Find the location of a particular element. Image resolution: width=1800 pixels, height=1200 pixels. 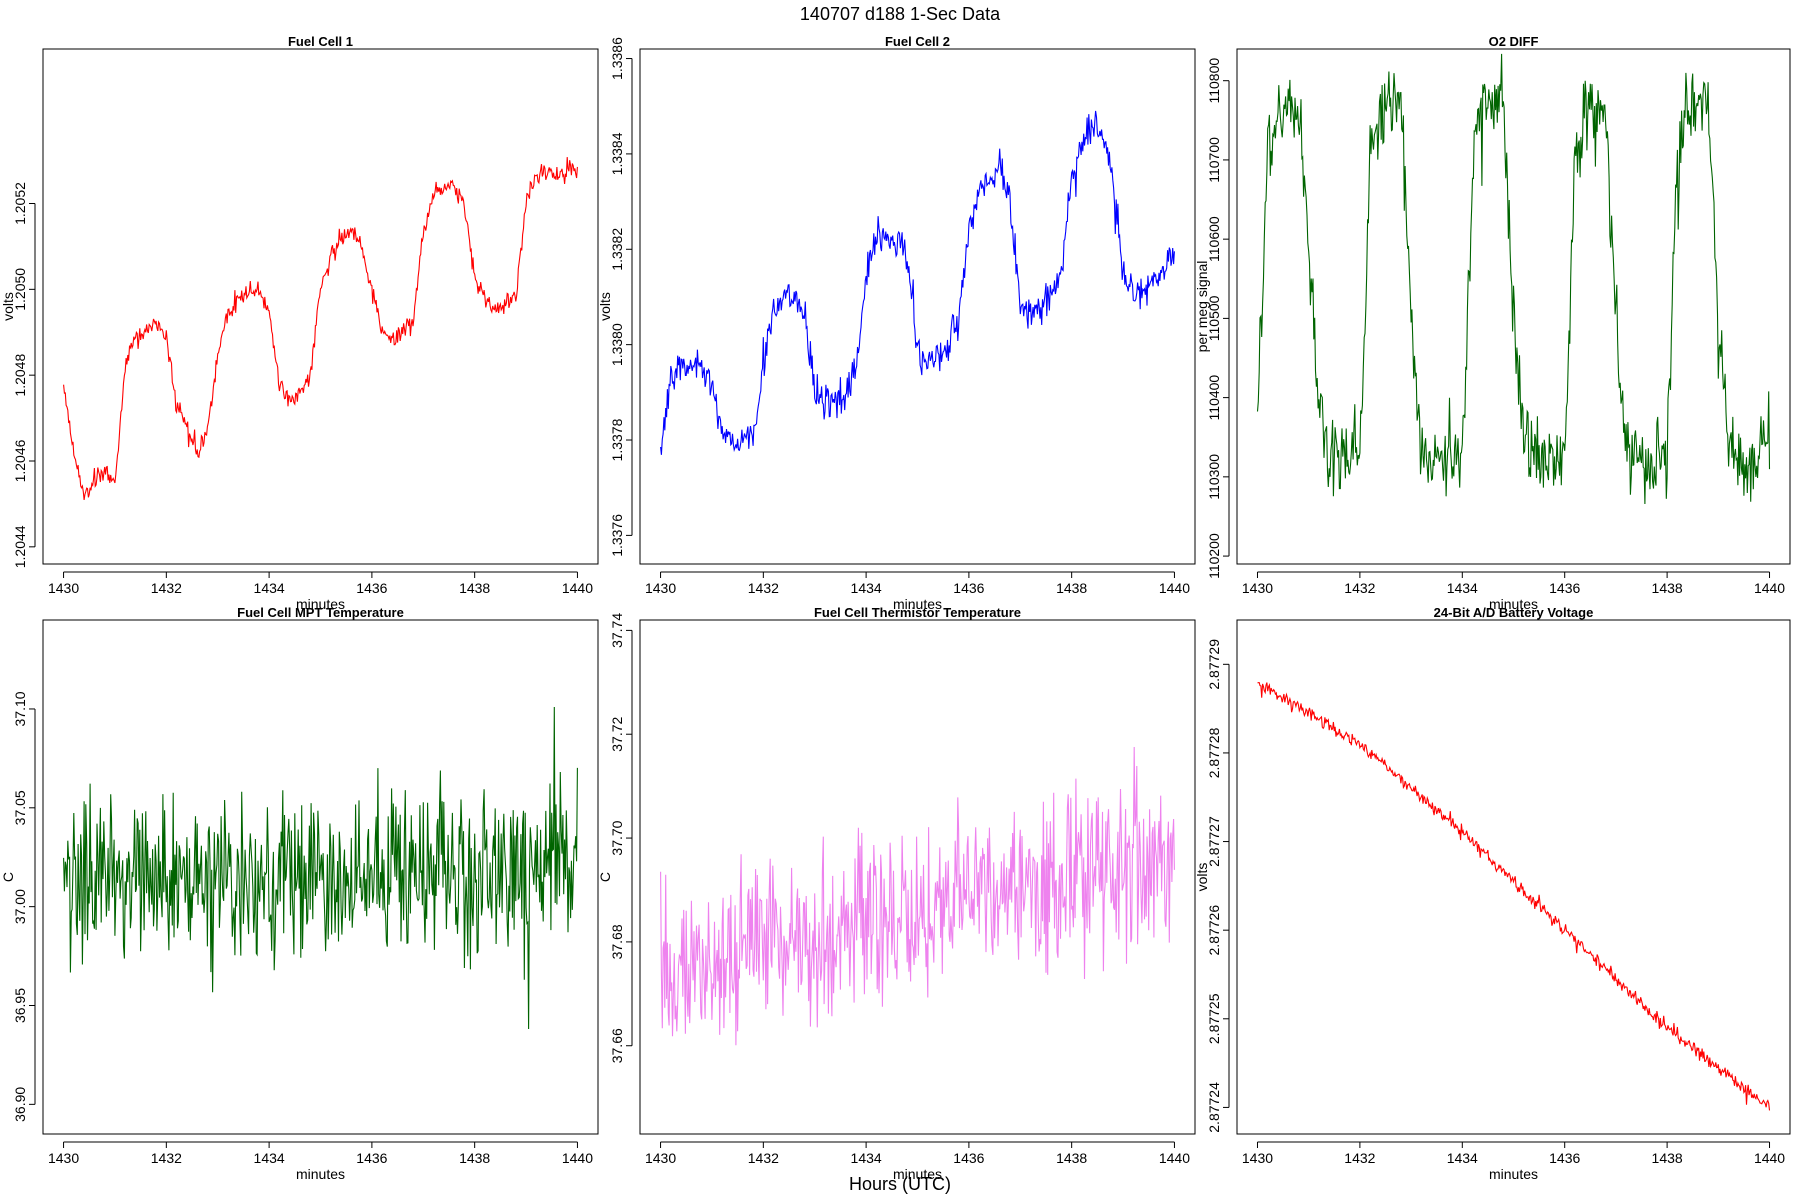

y-tick-label: 110300 is located at coordinates (1214, 477).